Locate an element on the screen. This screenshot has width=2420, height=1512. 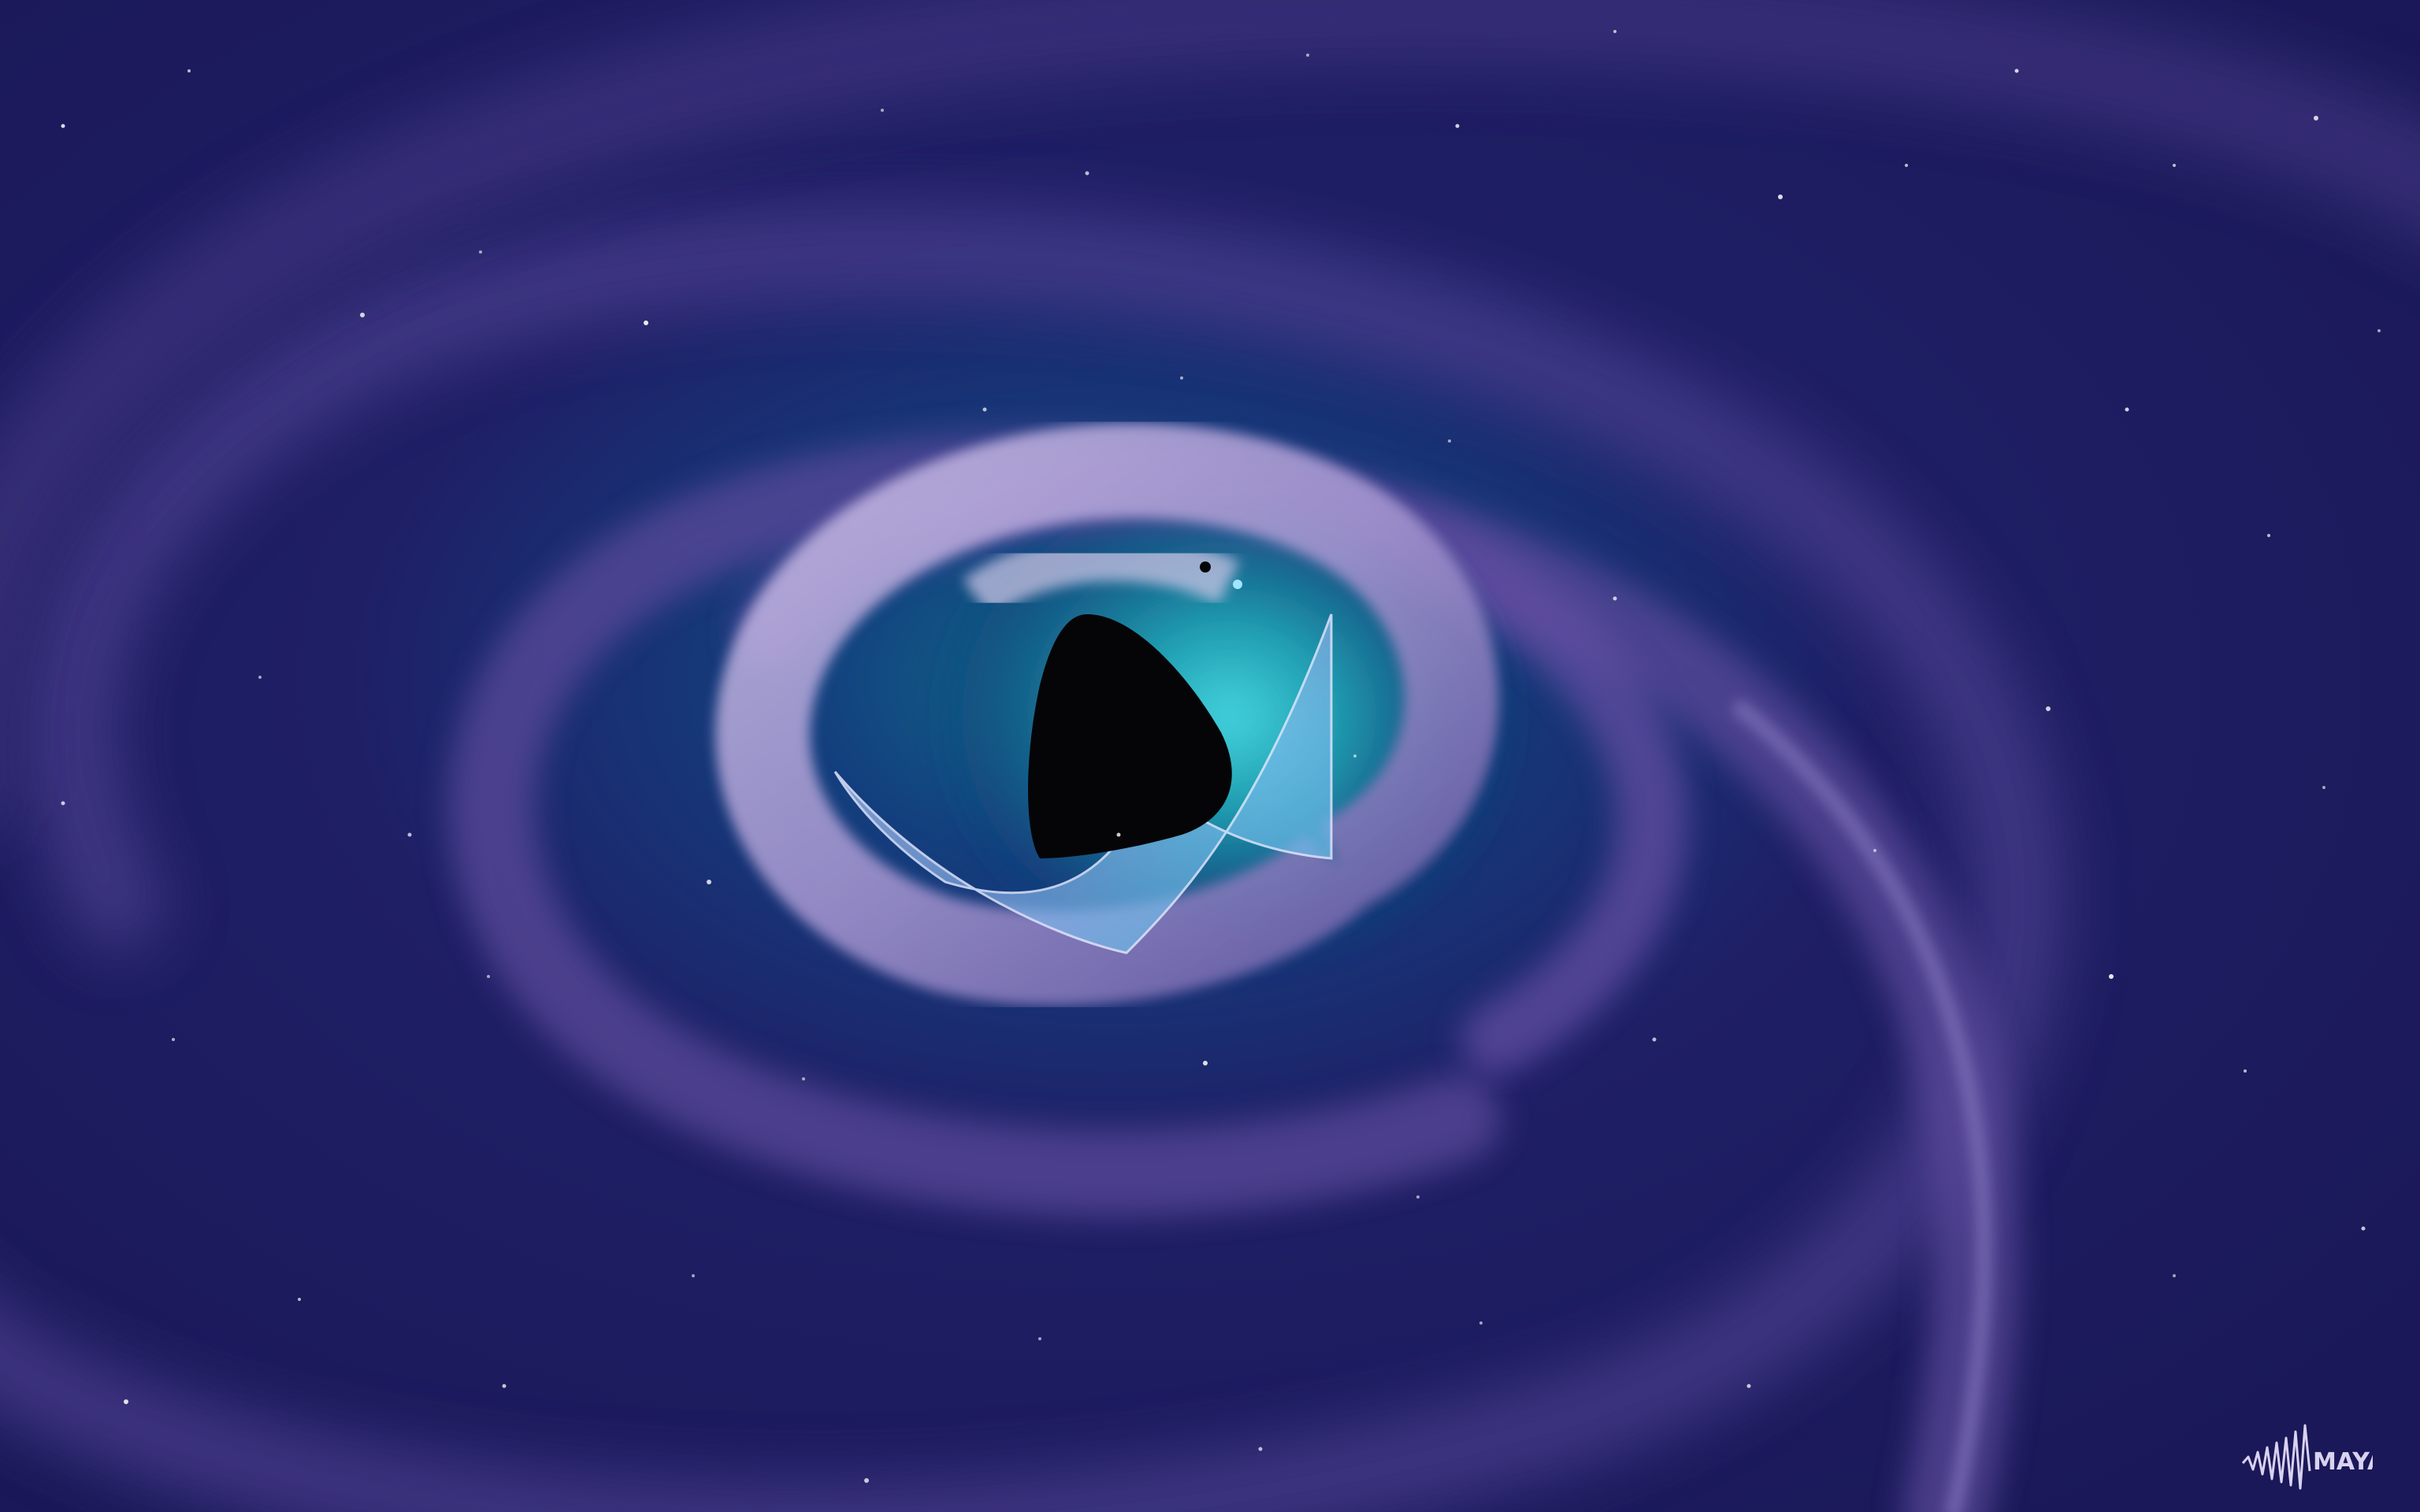
waveform-icon is located at coordinates (2276, 1457).